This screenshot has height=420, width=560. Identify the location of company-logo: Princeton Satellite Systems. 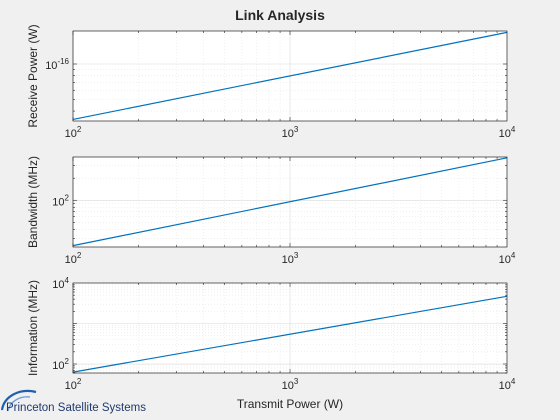
(73, 401).